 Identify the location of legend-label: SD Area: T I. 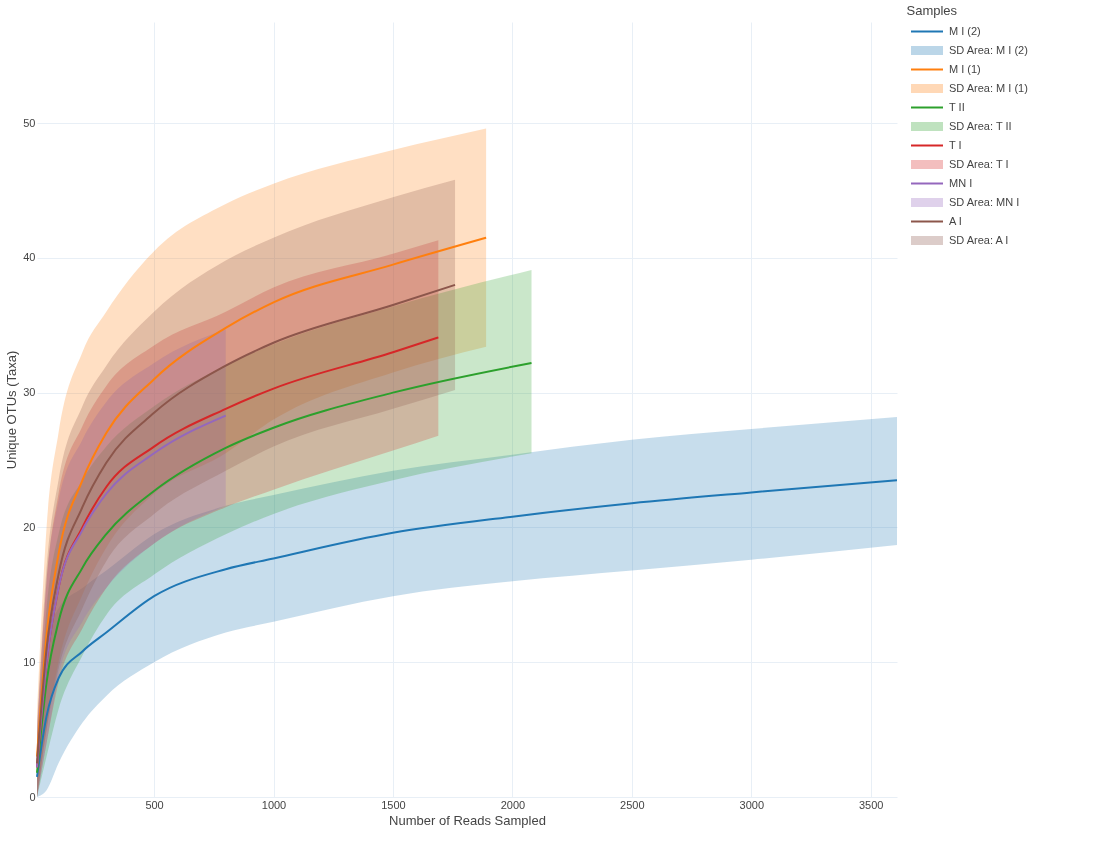
(979, 163).